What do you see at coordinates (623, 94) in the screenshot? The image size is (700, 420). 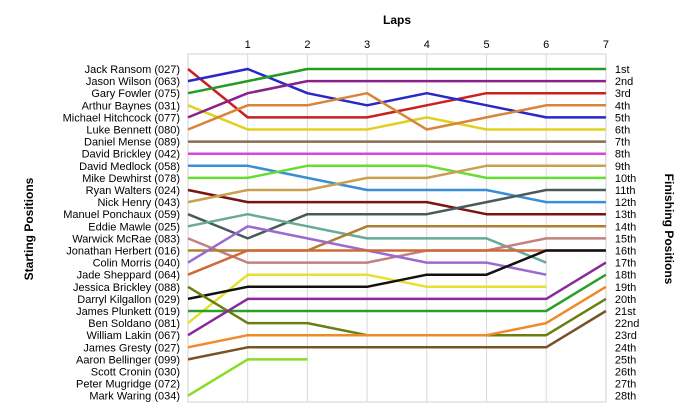 I see `finish-position-label: 3rd` at bounding box center [623, 94].